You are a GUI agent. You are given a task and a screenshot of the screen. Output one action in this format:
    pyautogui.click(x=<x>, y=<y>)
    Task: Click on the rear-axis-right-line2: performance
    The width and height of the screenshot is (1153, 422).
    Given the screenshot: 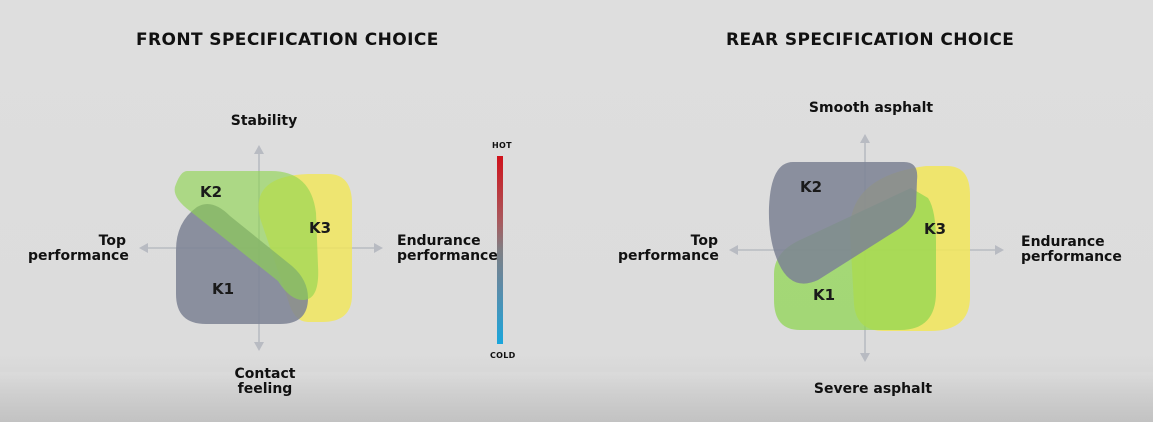 What is the action you would take?
    pyautogui.click(x=1071, y=257)
    